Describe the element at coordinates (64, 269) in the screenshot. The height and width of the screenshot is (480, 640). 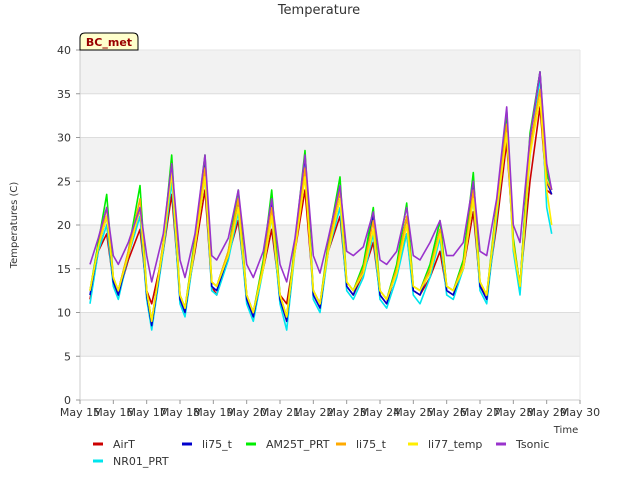
I see `y-tick-label: 15` at that location.